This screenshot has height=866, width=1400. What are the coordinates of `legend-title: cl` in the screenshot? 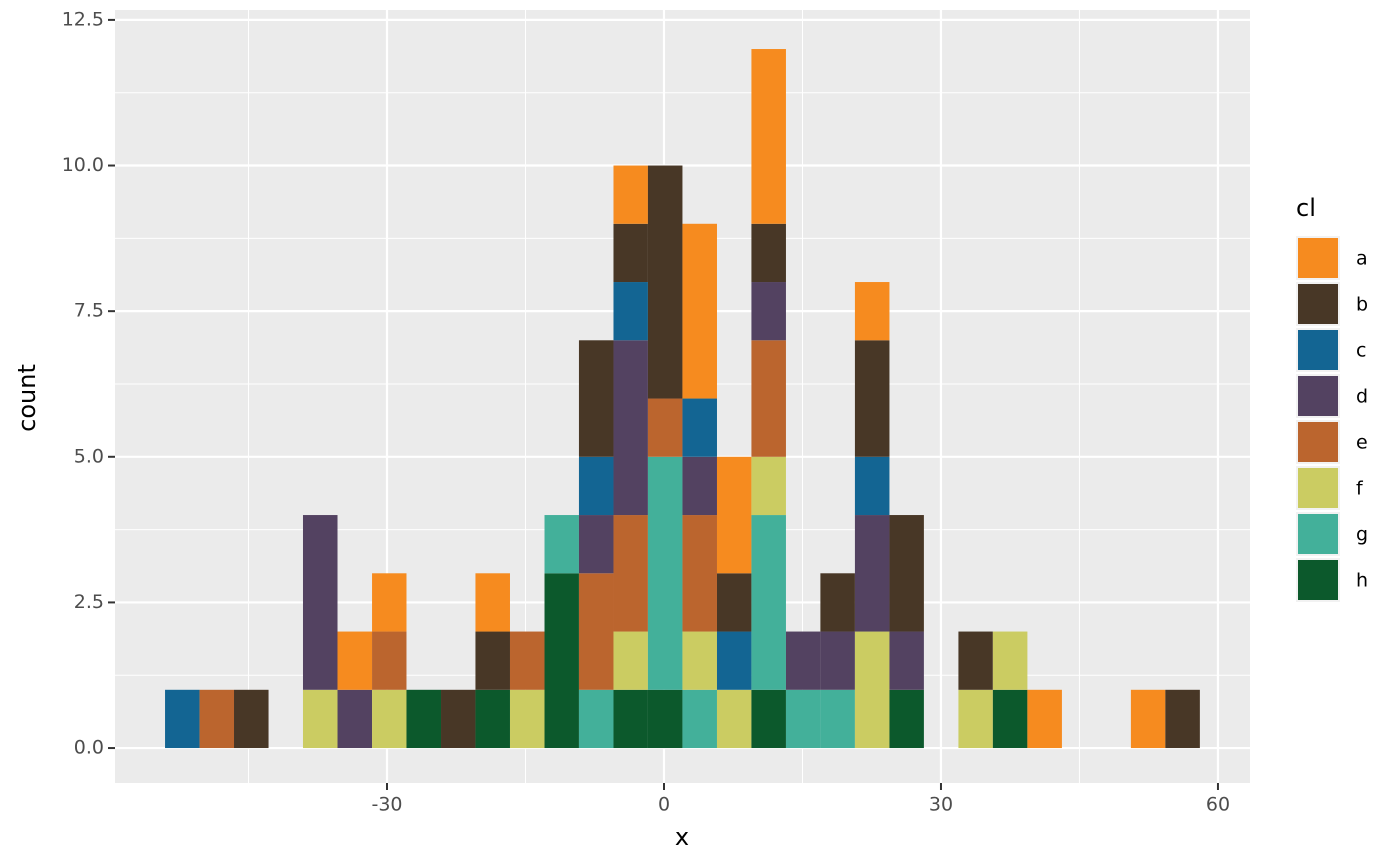 It's located at (1306, 208).